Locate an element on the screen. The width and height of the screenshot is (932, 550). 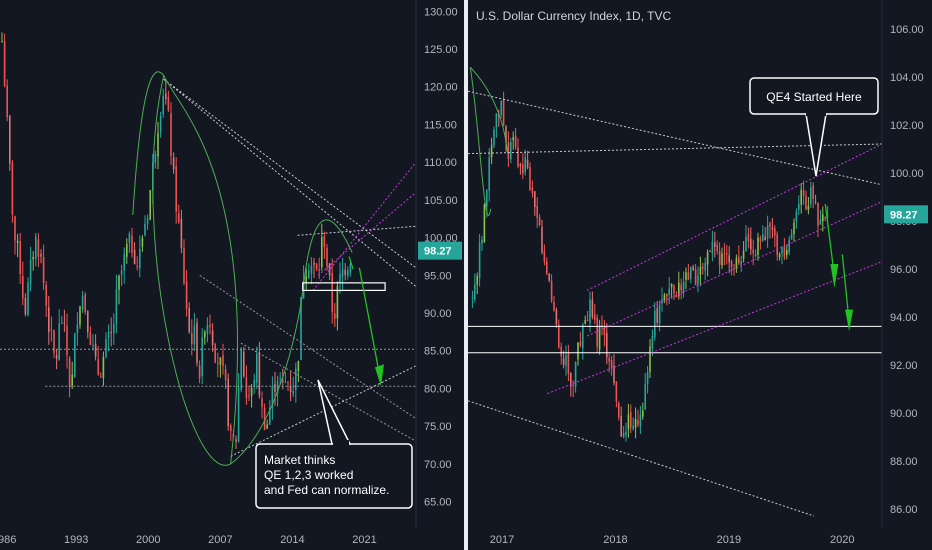
y-tick-label: 94.00 is located at coordinates (904, 318).